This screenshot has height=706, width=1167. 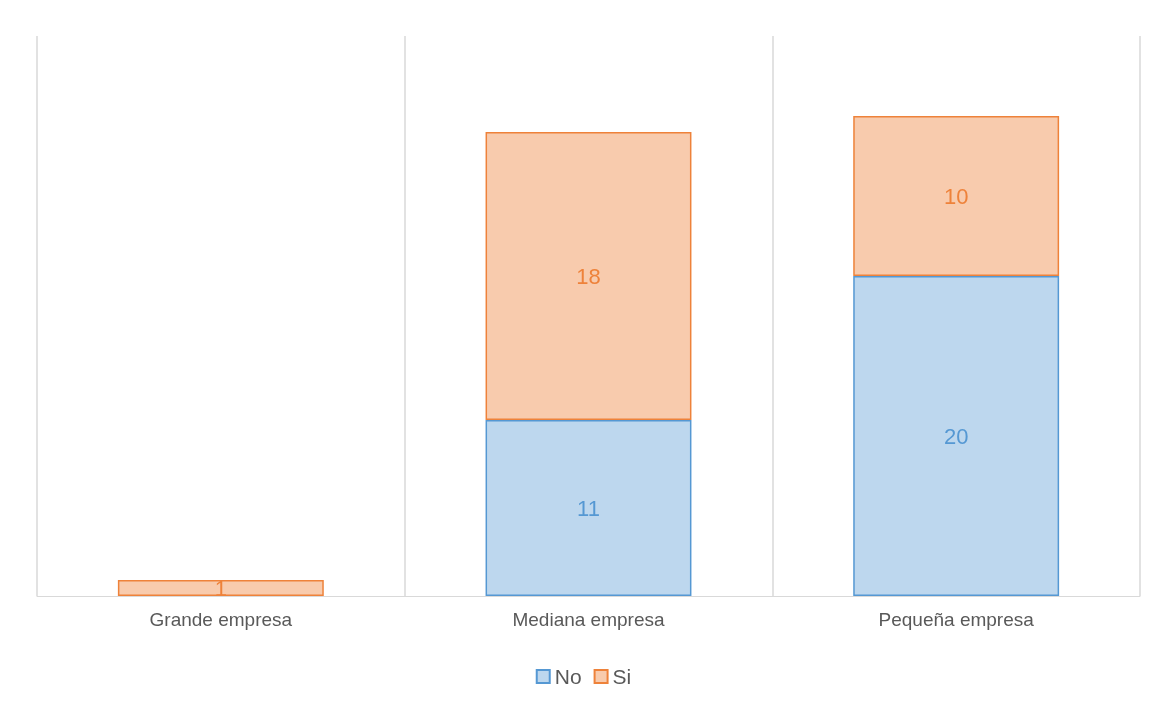 I want to click on legend-label: Si, so click(x=622, y=676).